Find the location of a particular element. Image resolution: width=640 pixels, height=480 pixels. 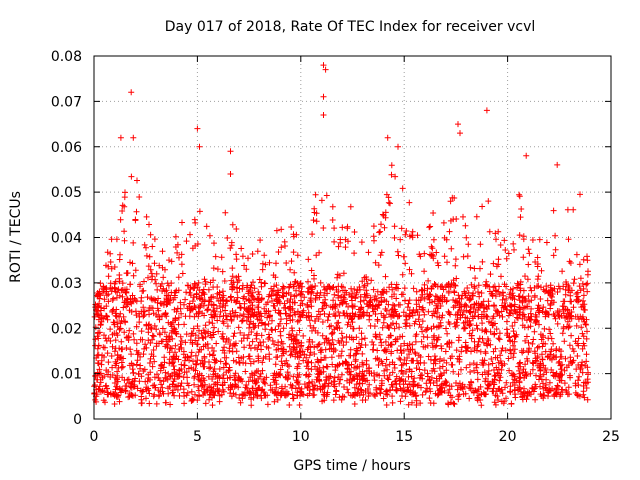

y-tick-label: 0.03 is located at coordinates (66, 284).